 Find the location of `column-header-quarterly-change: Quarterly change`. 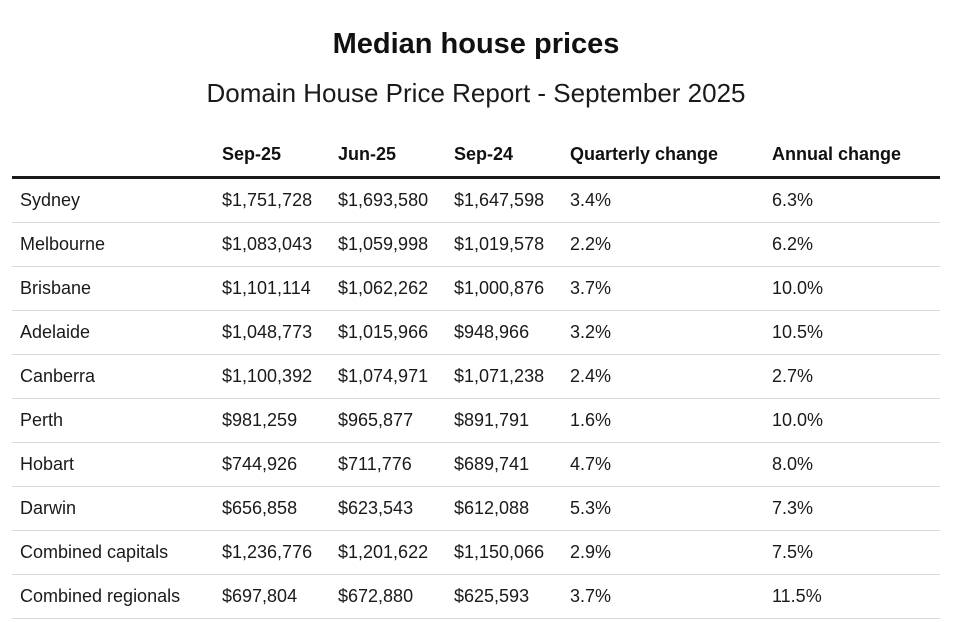

column-header-quarterly-change: Quarterly change is located at coordinates (663, 155).